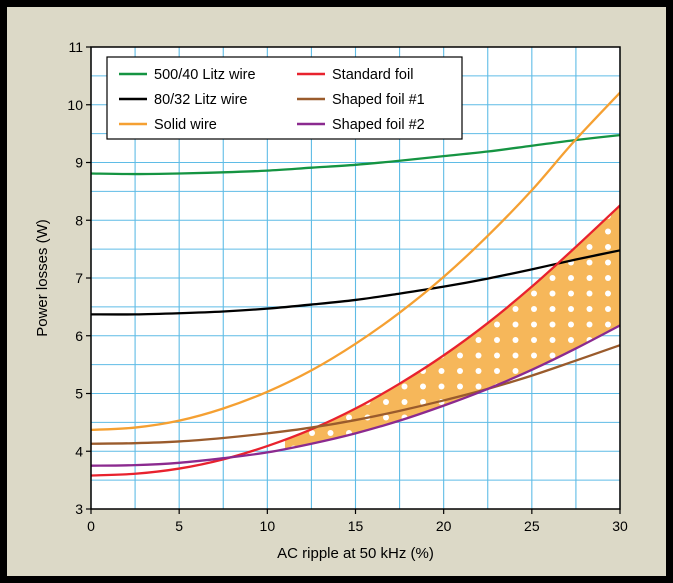 This screenshot has width=673, height=583. I want to click on legend-box, so click(284, 98).